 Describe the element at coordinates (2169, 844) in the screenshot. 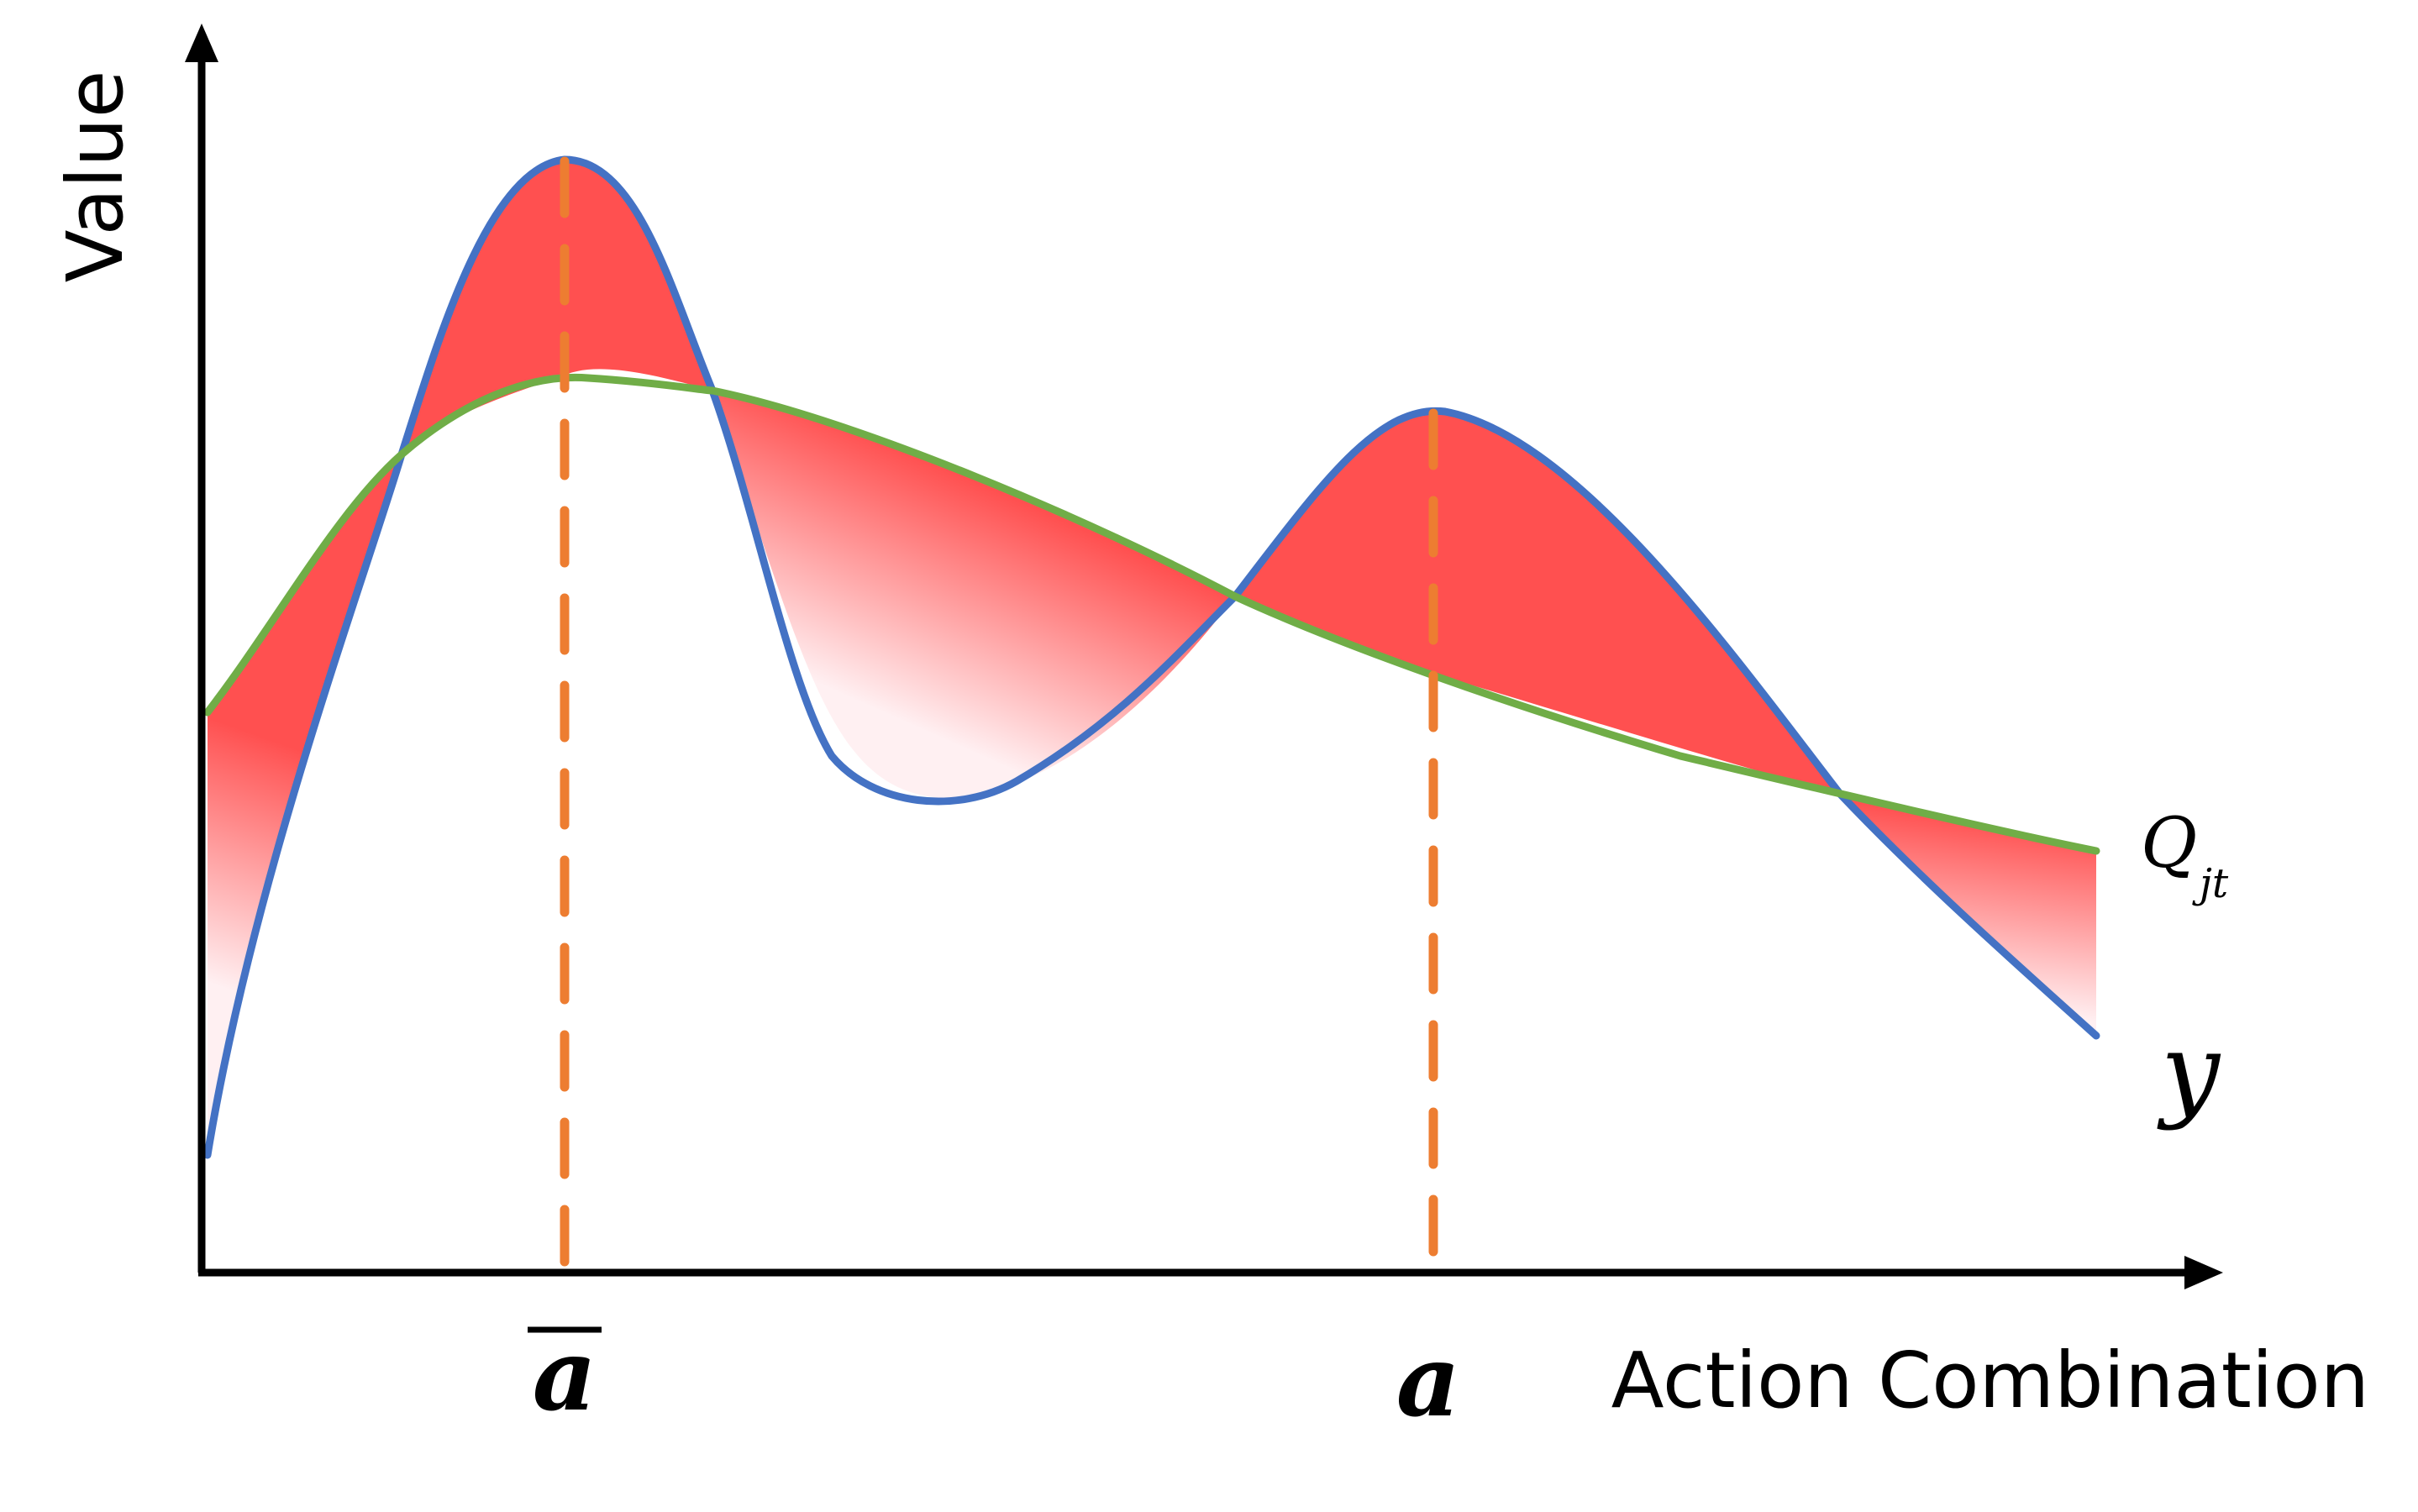

I see `q-jt-label: Q` at that location.